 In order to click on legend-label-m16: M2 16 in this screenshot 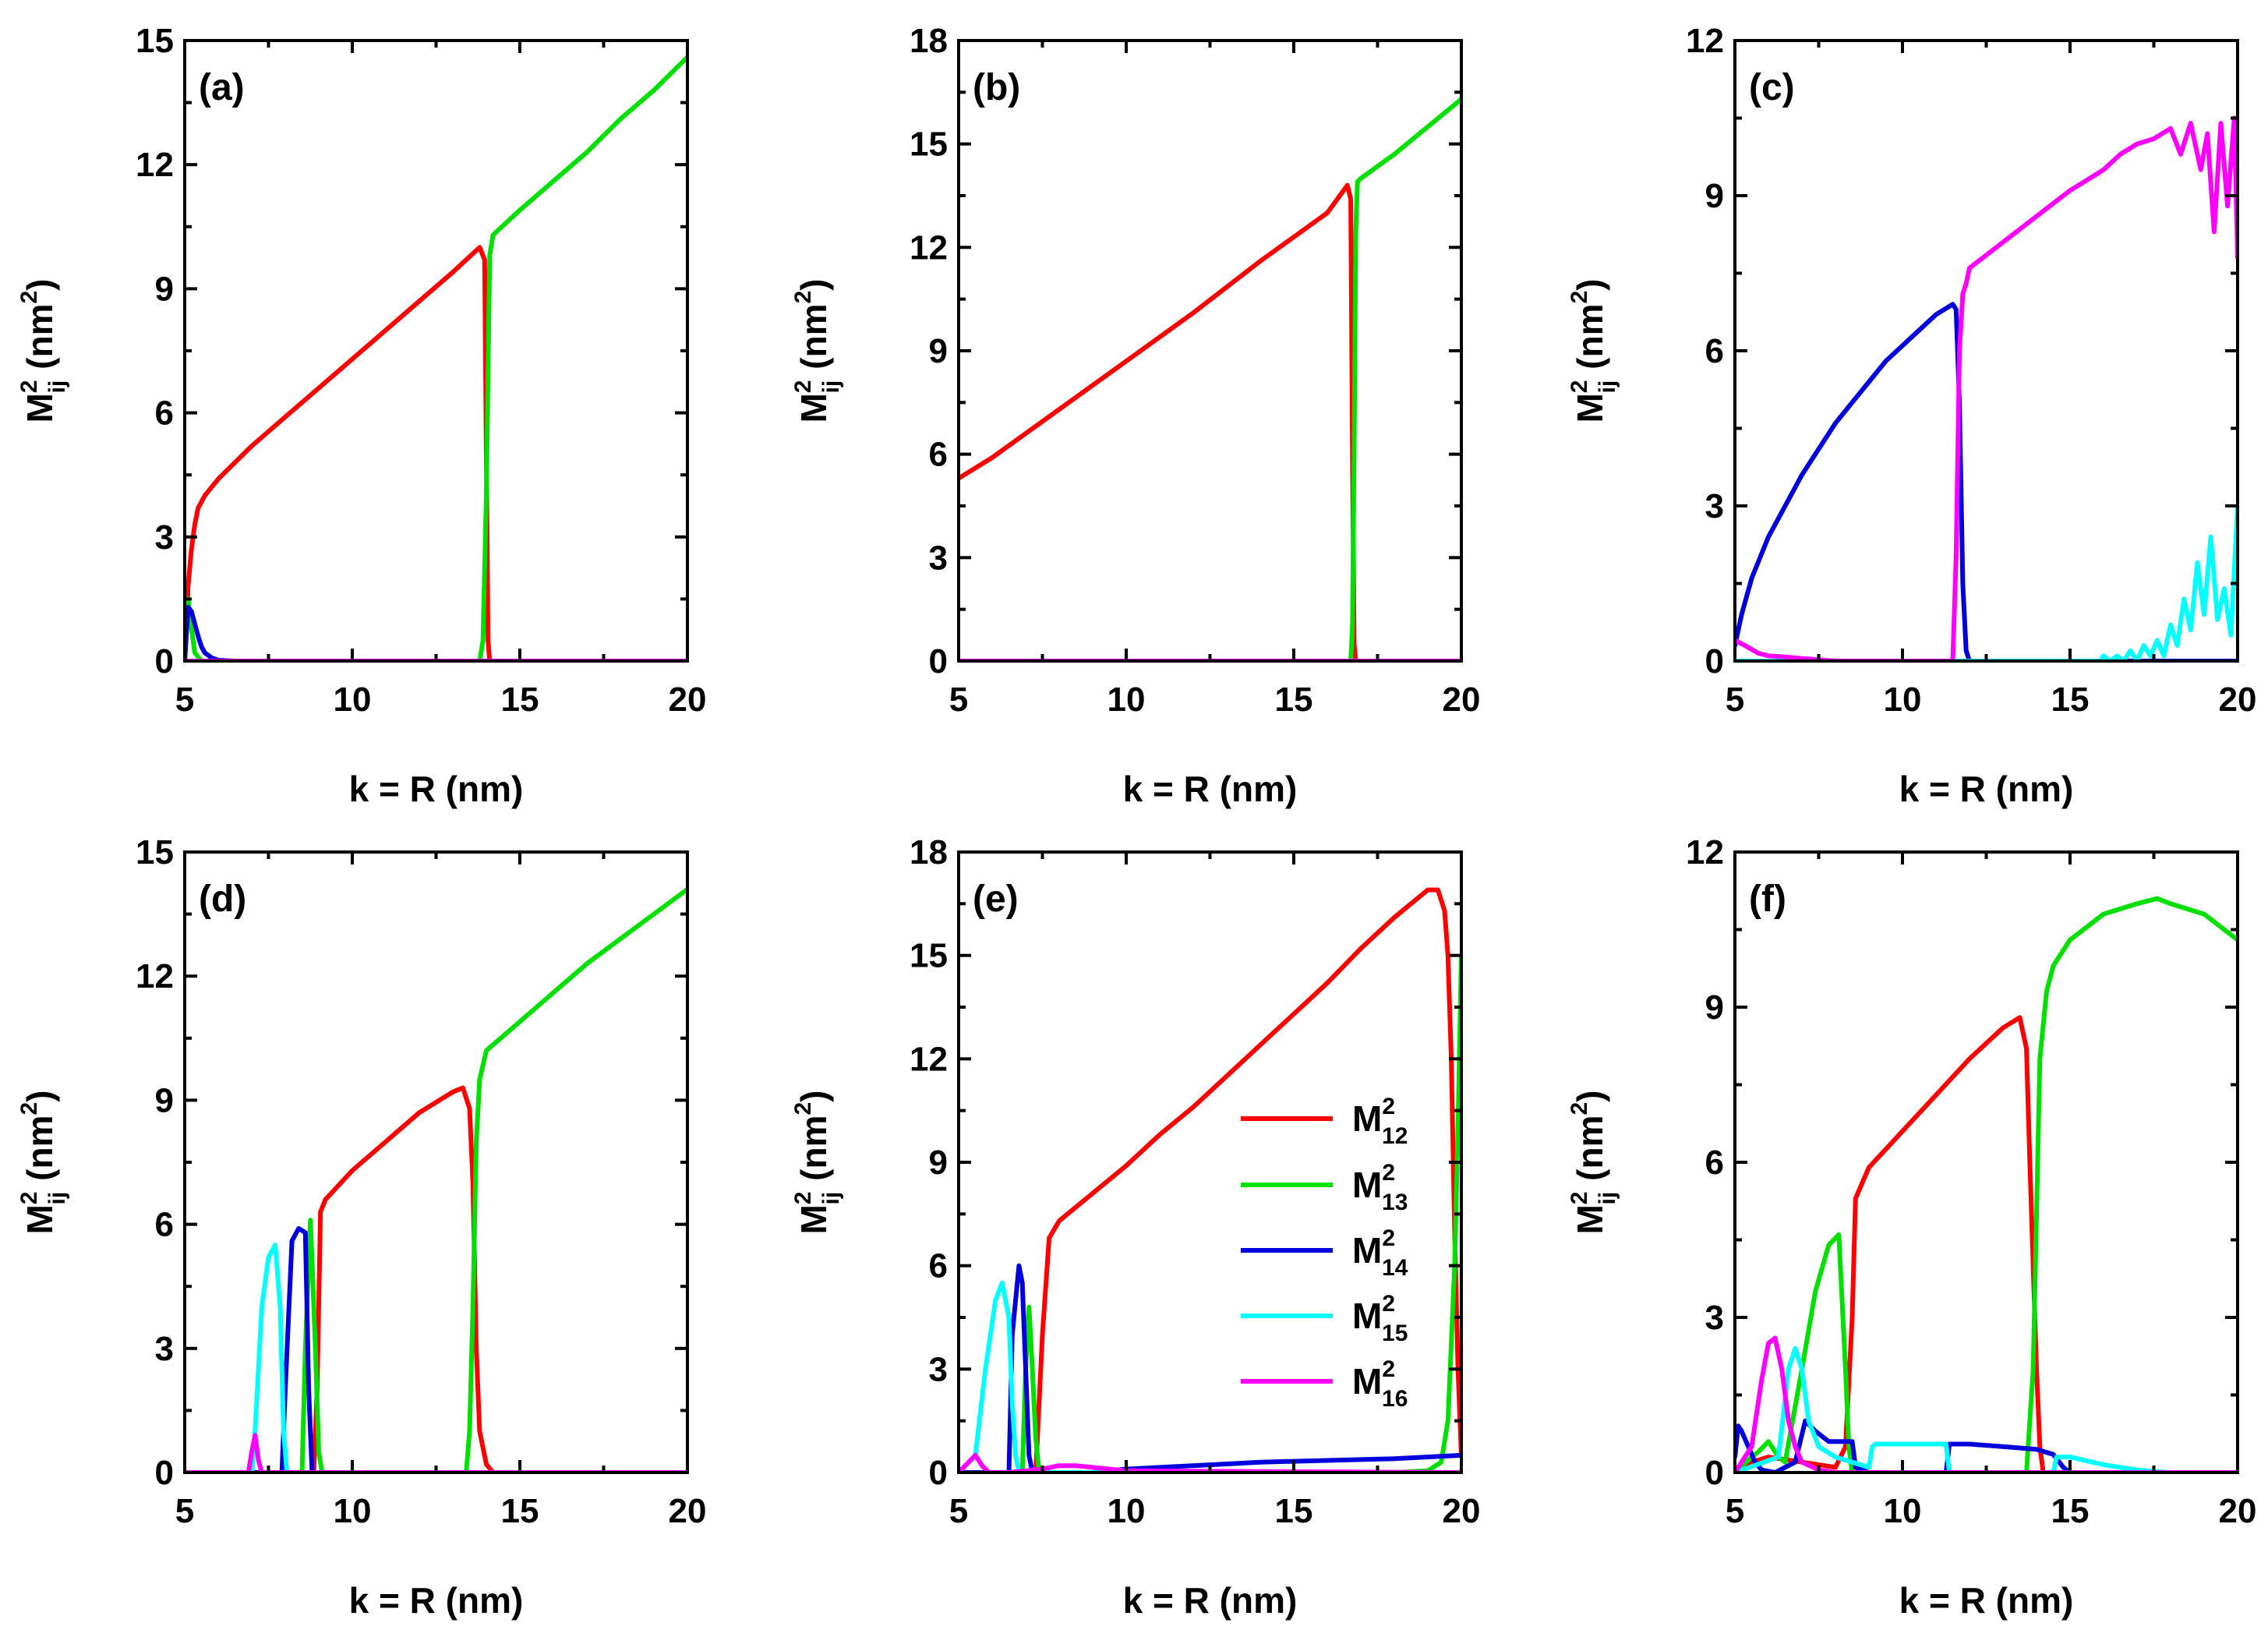, I will do `click(1380, 1384)`.